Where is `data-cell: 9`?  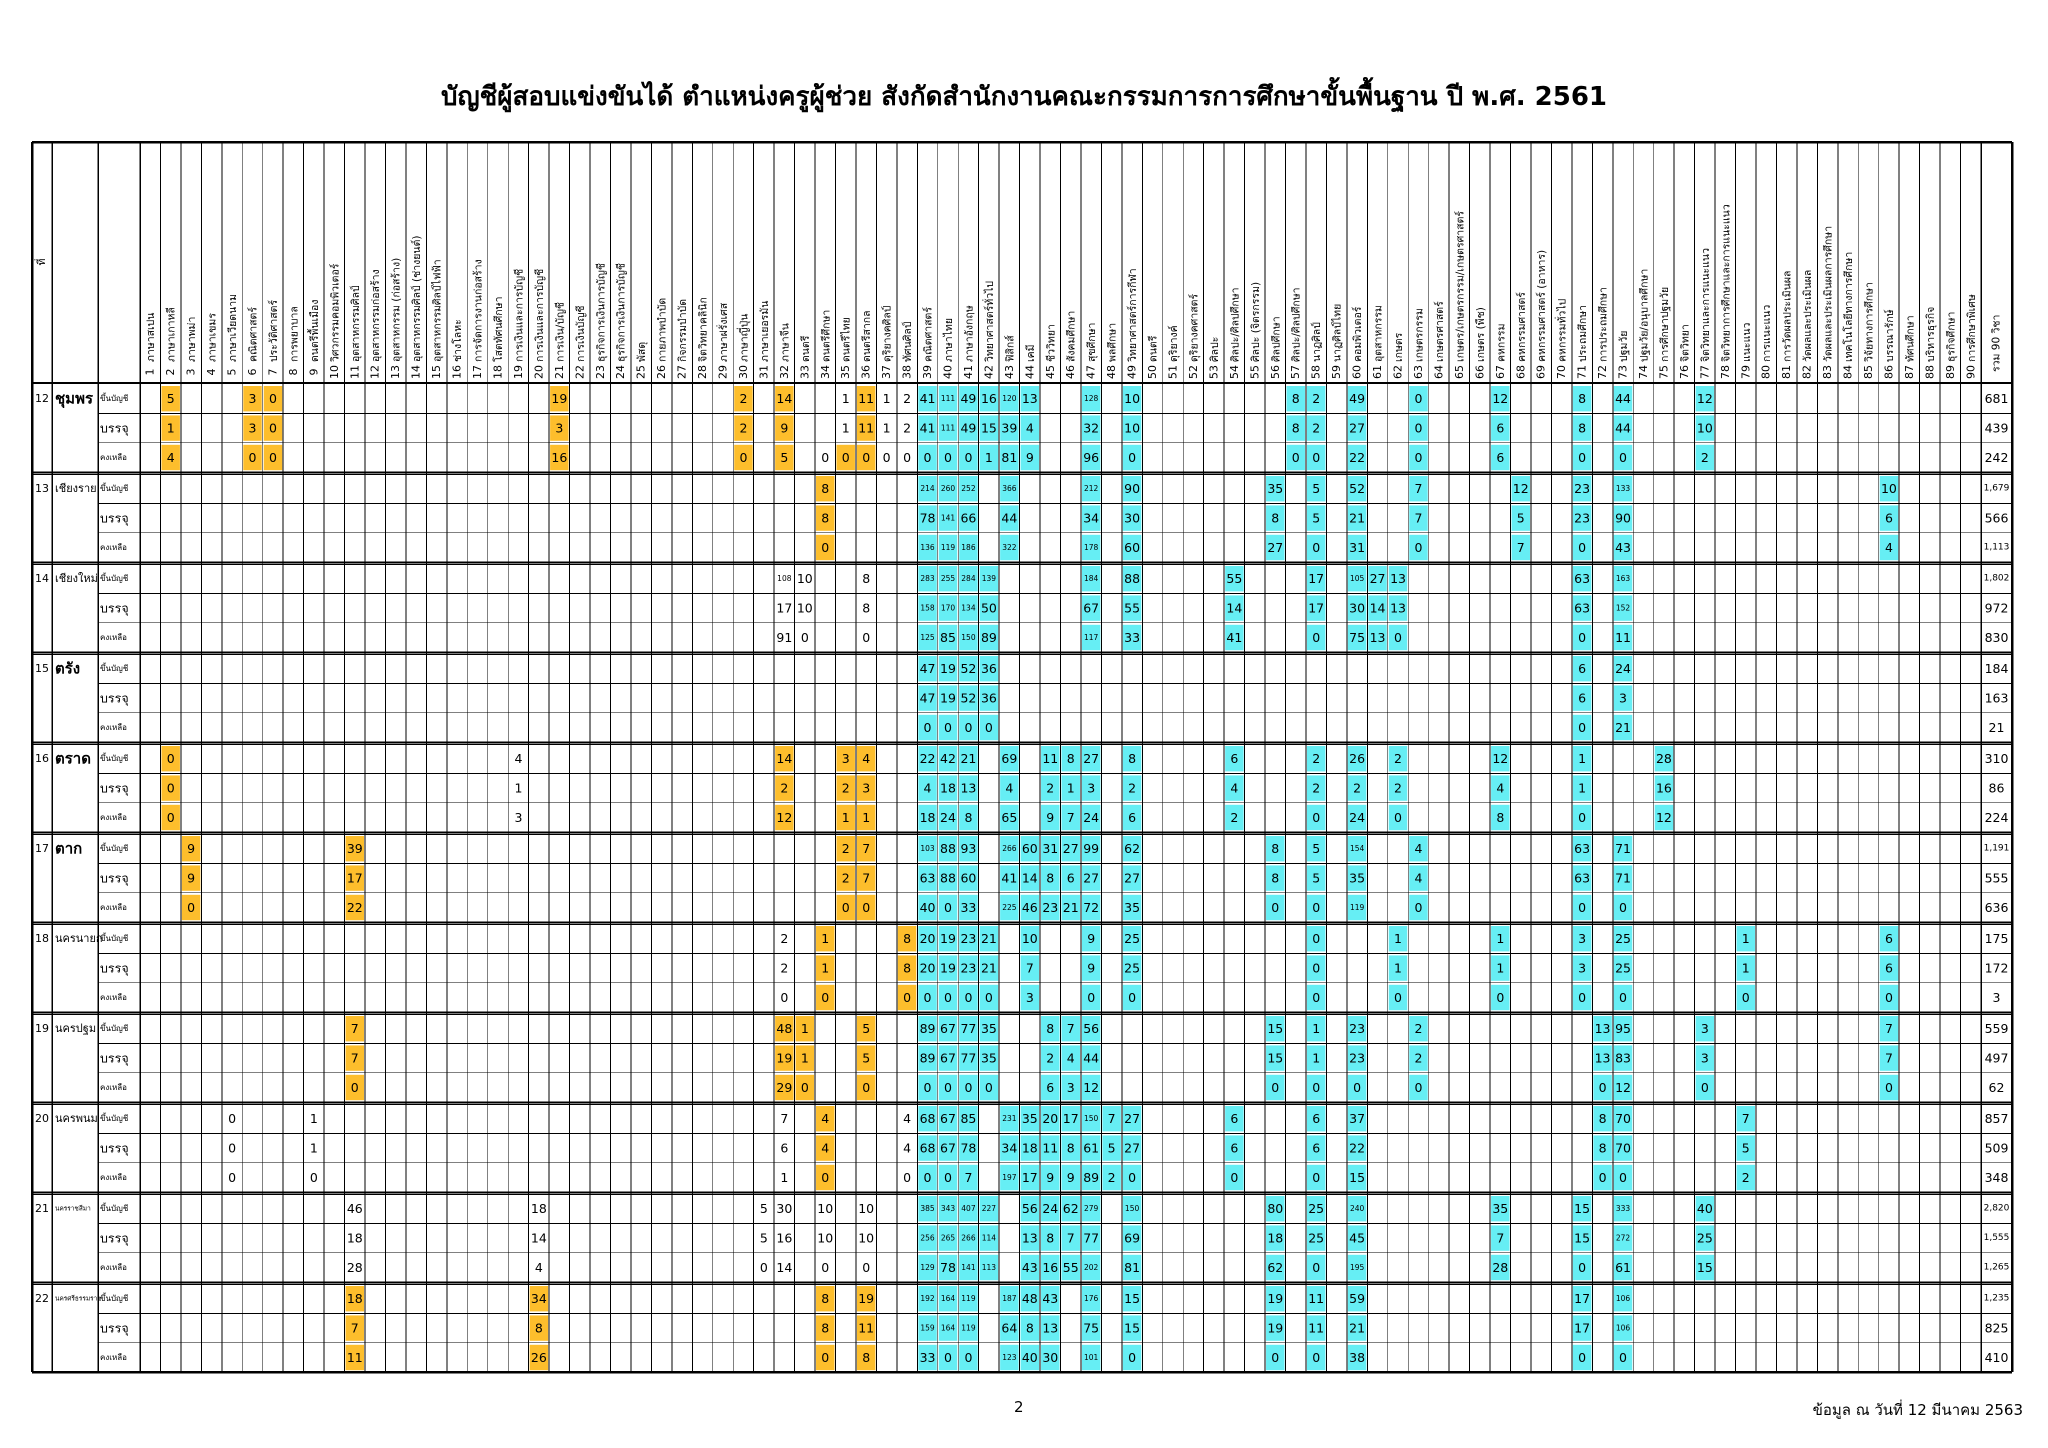 data-cell: 9 is located at coordinates (784, 428).